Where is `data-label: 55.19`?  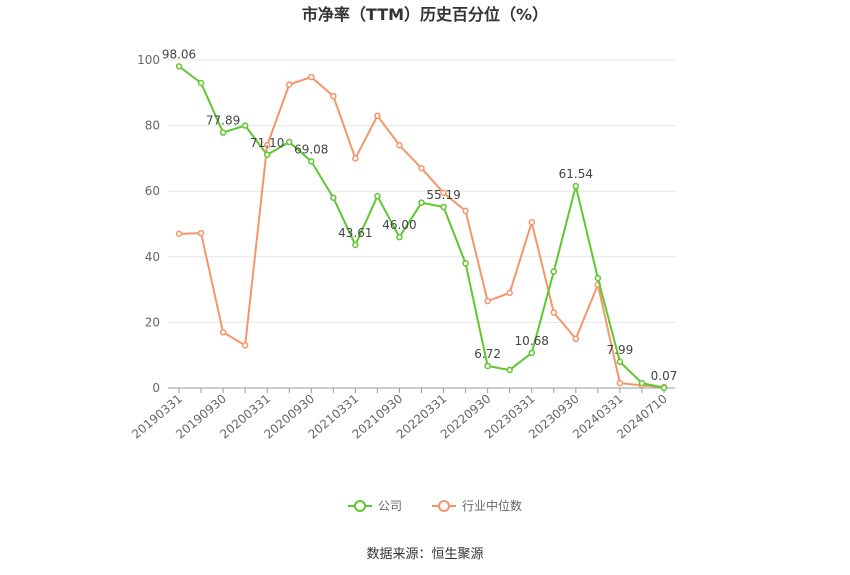 data-label: 55.19 is located at coordinates (443, 195).